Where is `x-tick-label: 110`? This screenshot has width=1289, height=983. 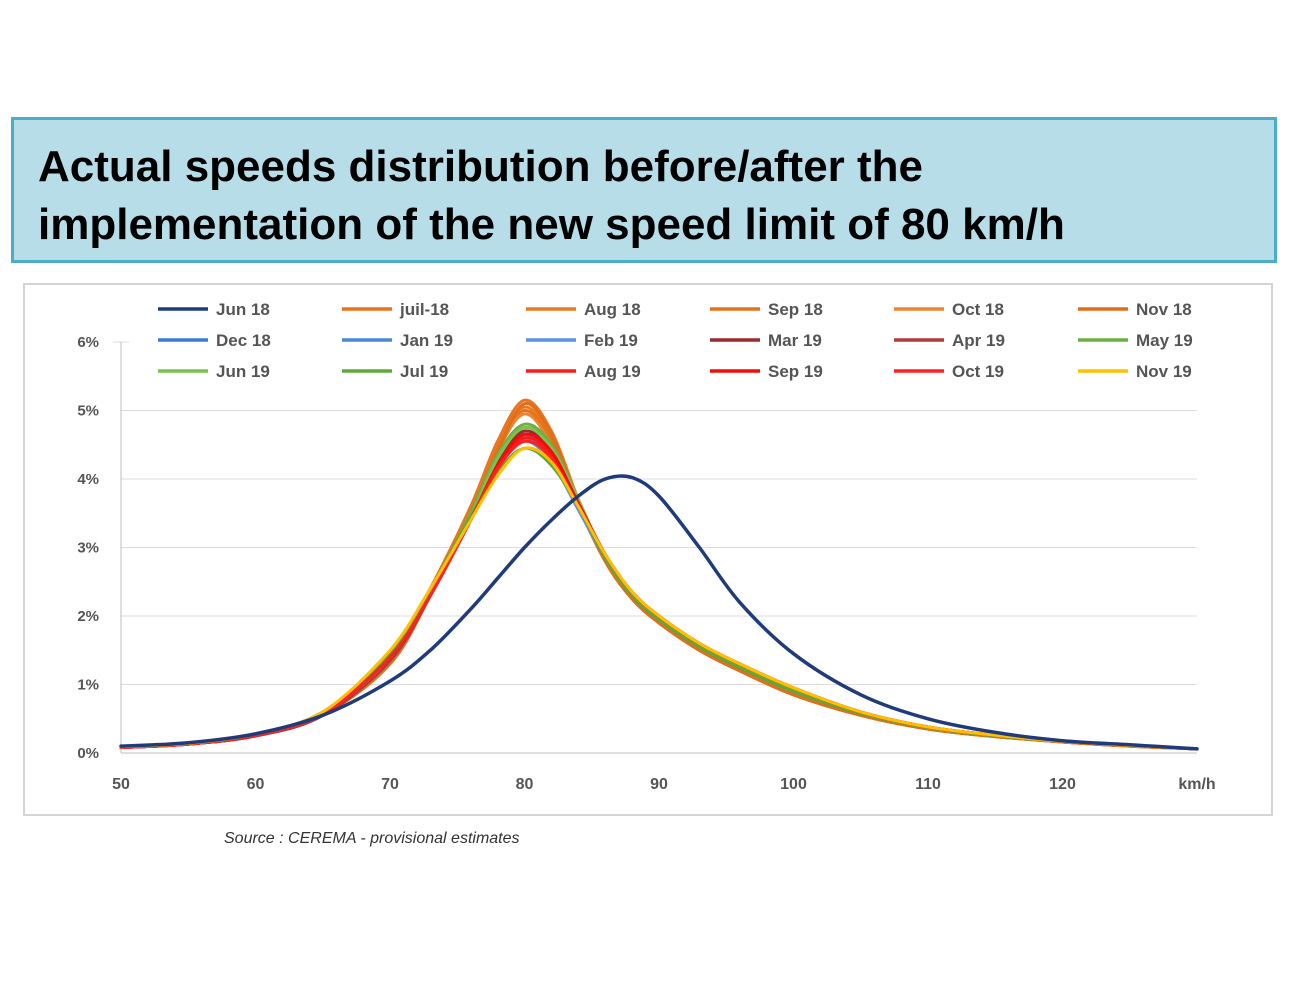 x-tick-label: 110 is located at coordinates (928, 784).